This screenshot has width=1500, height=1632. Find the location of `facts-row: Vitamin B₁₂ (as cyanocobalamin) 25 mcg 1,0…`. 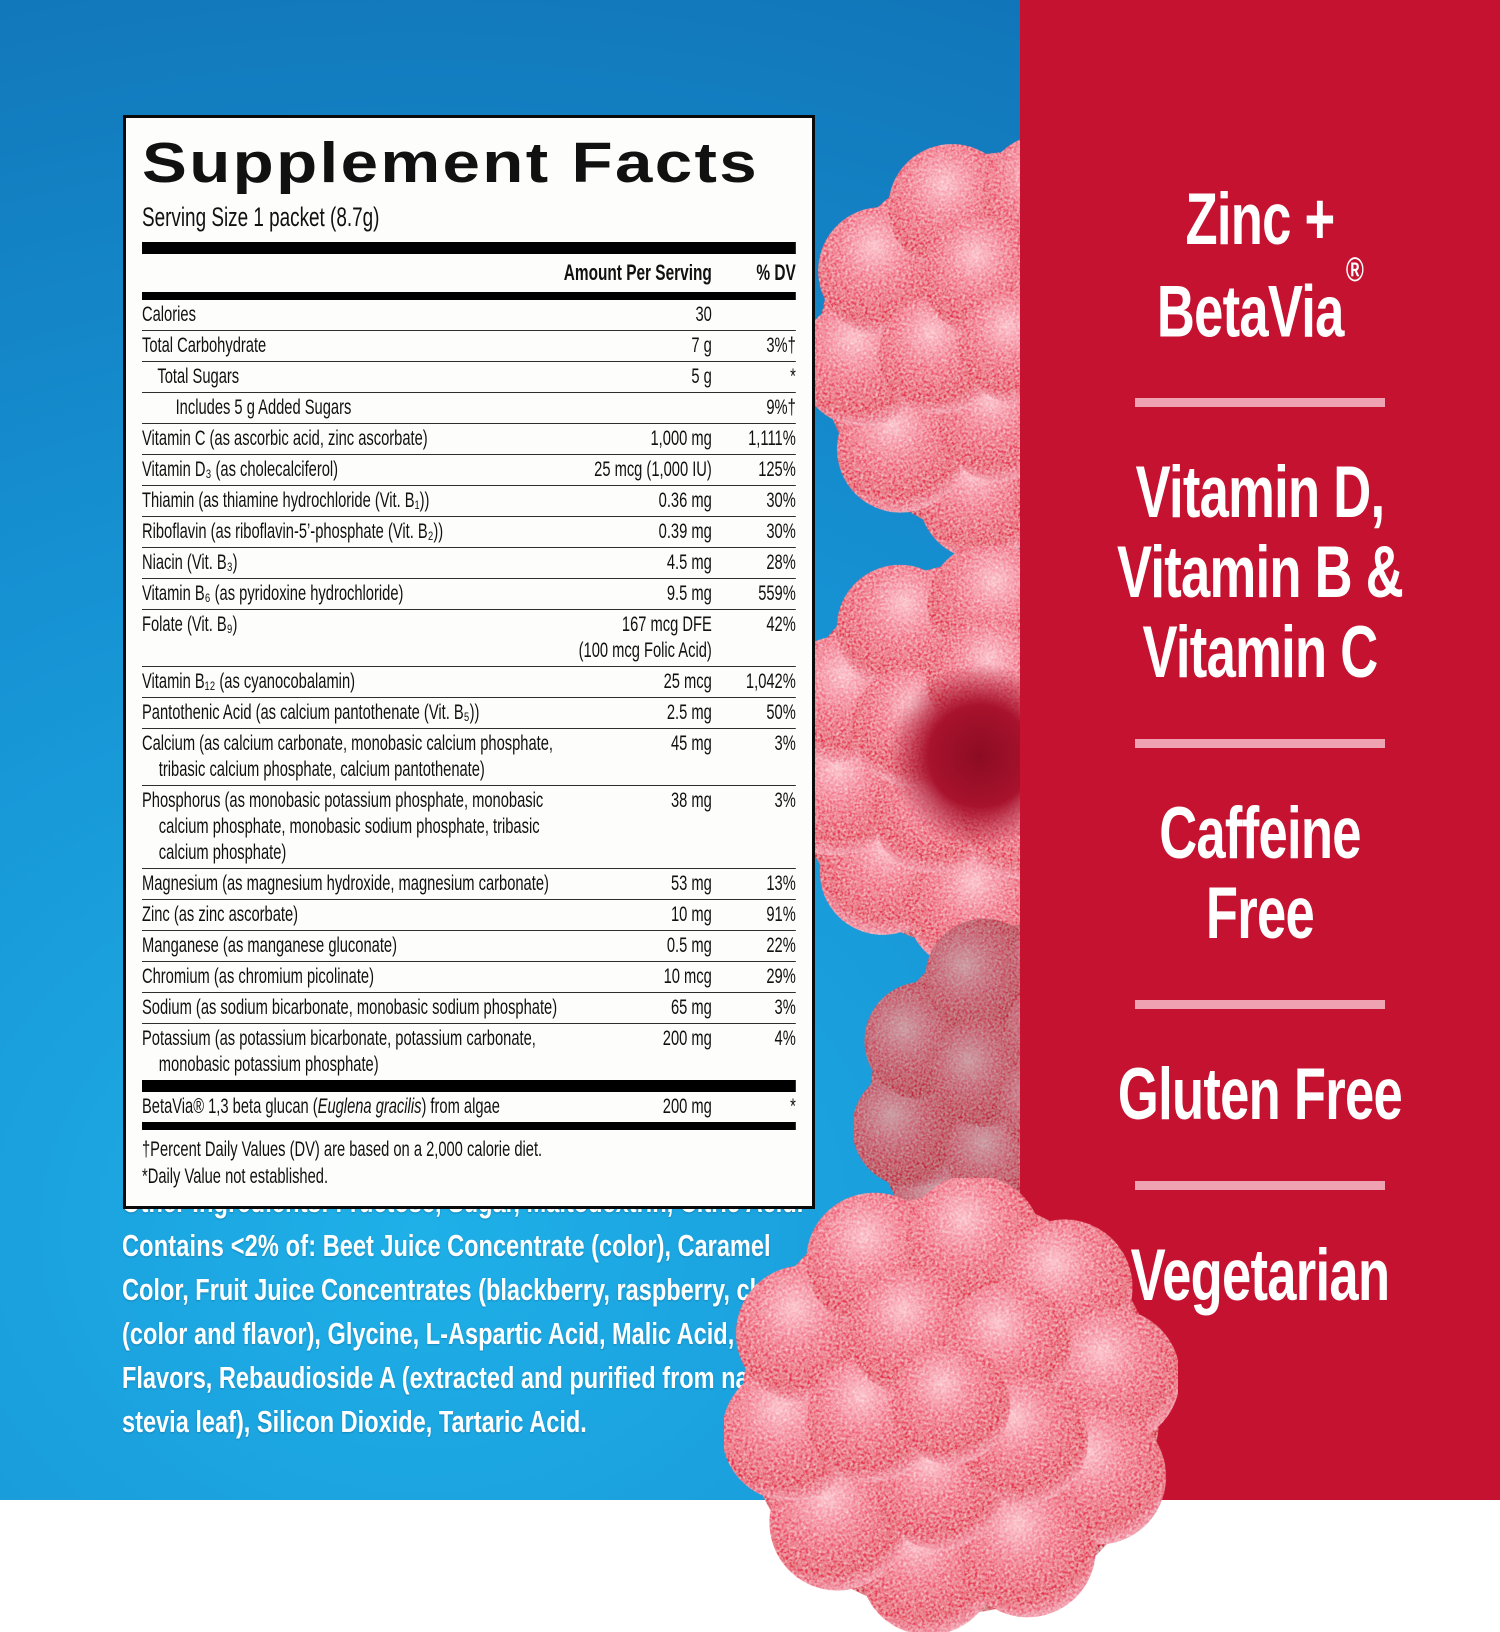

facts-row: Vitamin B₁₂ (as cyanocobalamin) 25 mcg 1,0… is located at coordinates (469, 682).